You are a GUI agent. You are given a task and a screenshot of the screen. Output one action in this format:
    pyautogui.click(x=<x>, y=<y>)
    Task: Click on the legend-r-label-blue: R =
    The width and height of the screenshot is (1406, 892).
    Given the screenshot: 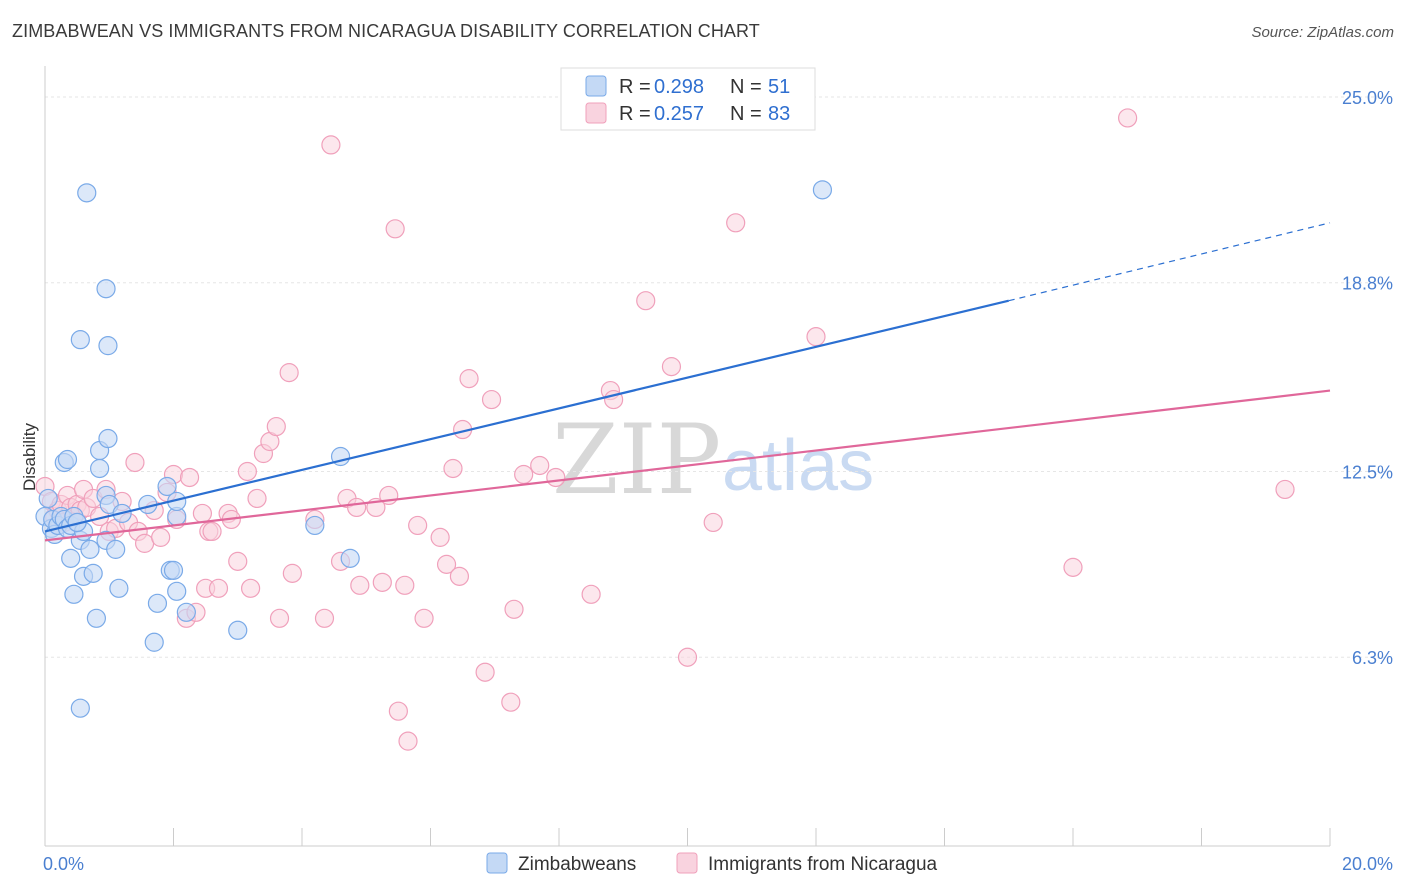 What is the action you would take?
    pyautogui.click(x=635, y=87)
    